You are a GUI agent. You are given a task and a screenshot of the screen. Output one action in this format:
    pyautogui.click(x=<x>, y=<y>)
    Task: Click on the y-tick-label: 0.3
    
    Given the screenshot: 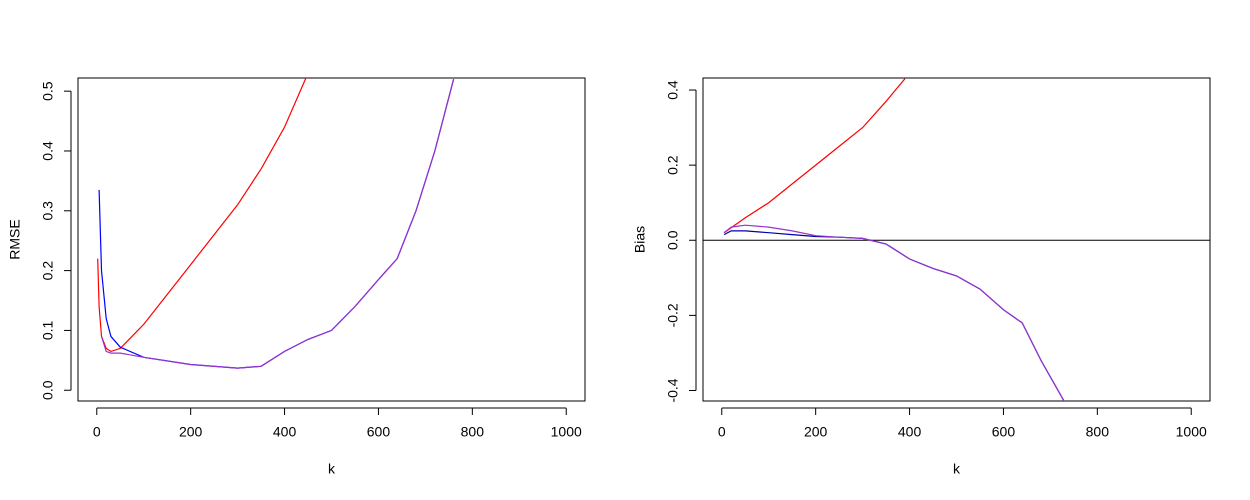 What is the action you would take?
    pyautogui.click(x=48, y=211)
    